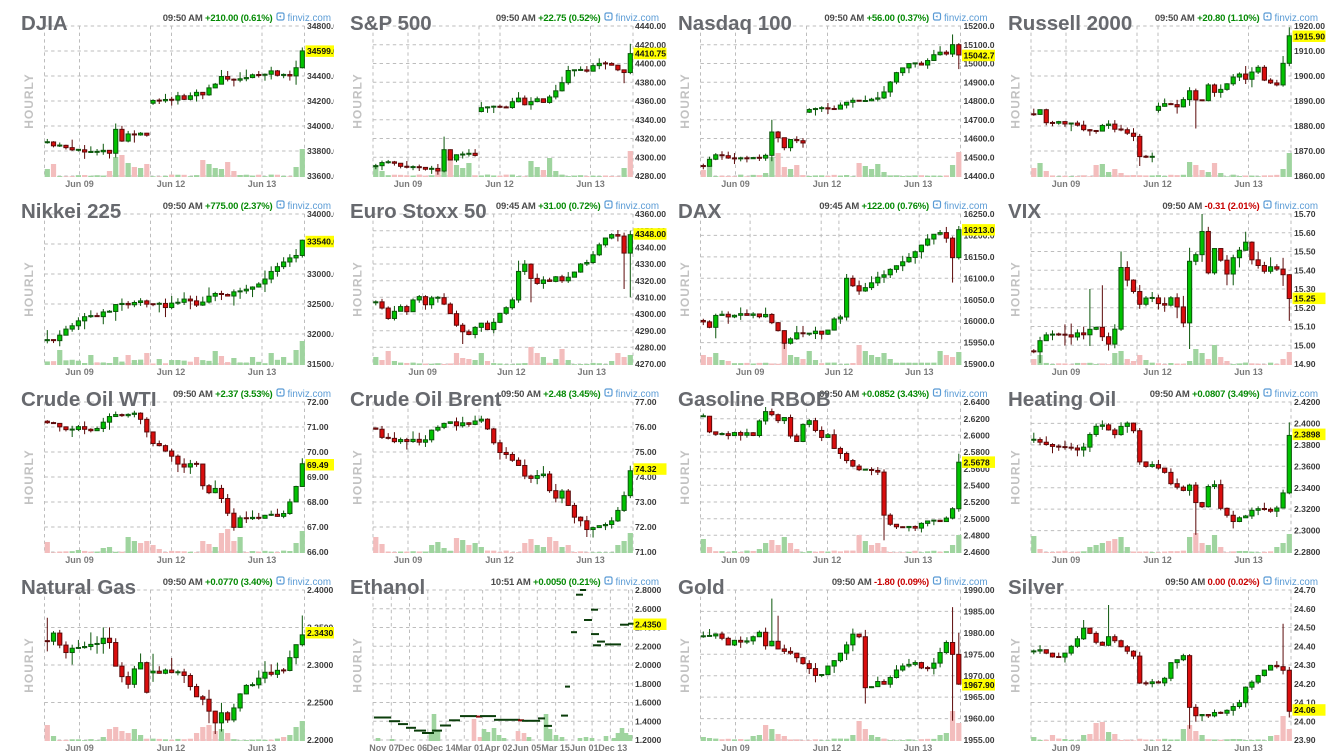  I want to click on svg-text: 09:45 AM +122.00 (0.76%), so click(874, 206).